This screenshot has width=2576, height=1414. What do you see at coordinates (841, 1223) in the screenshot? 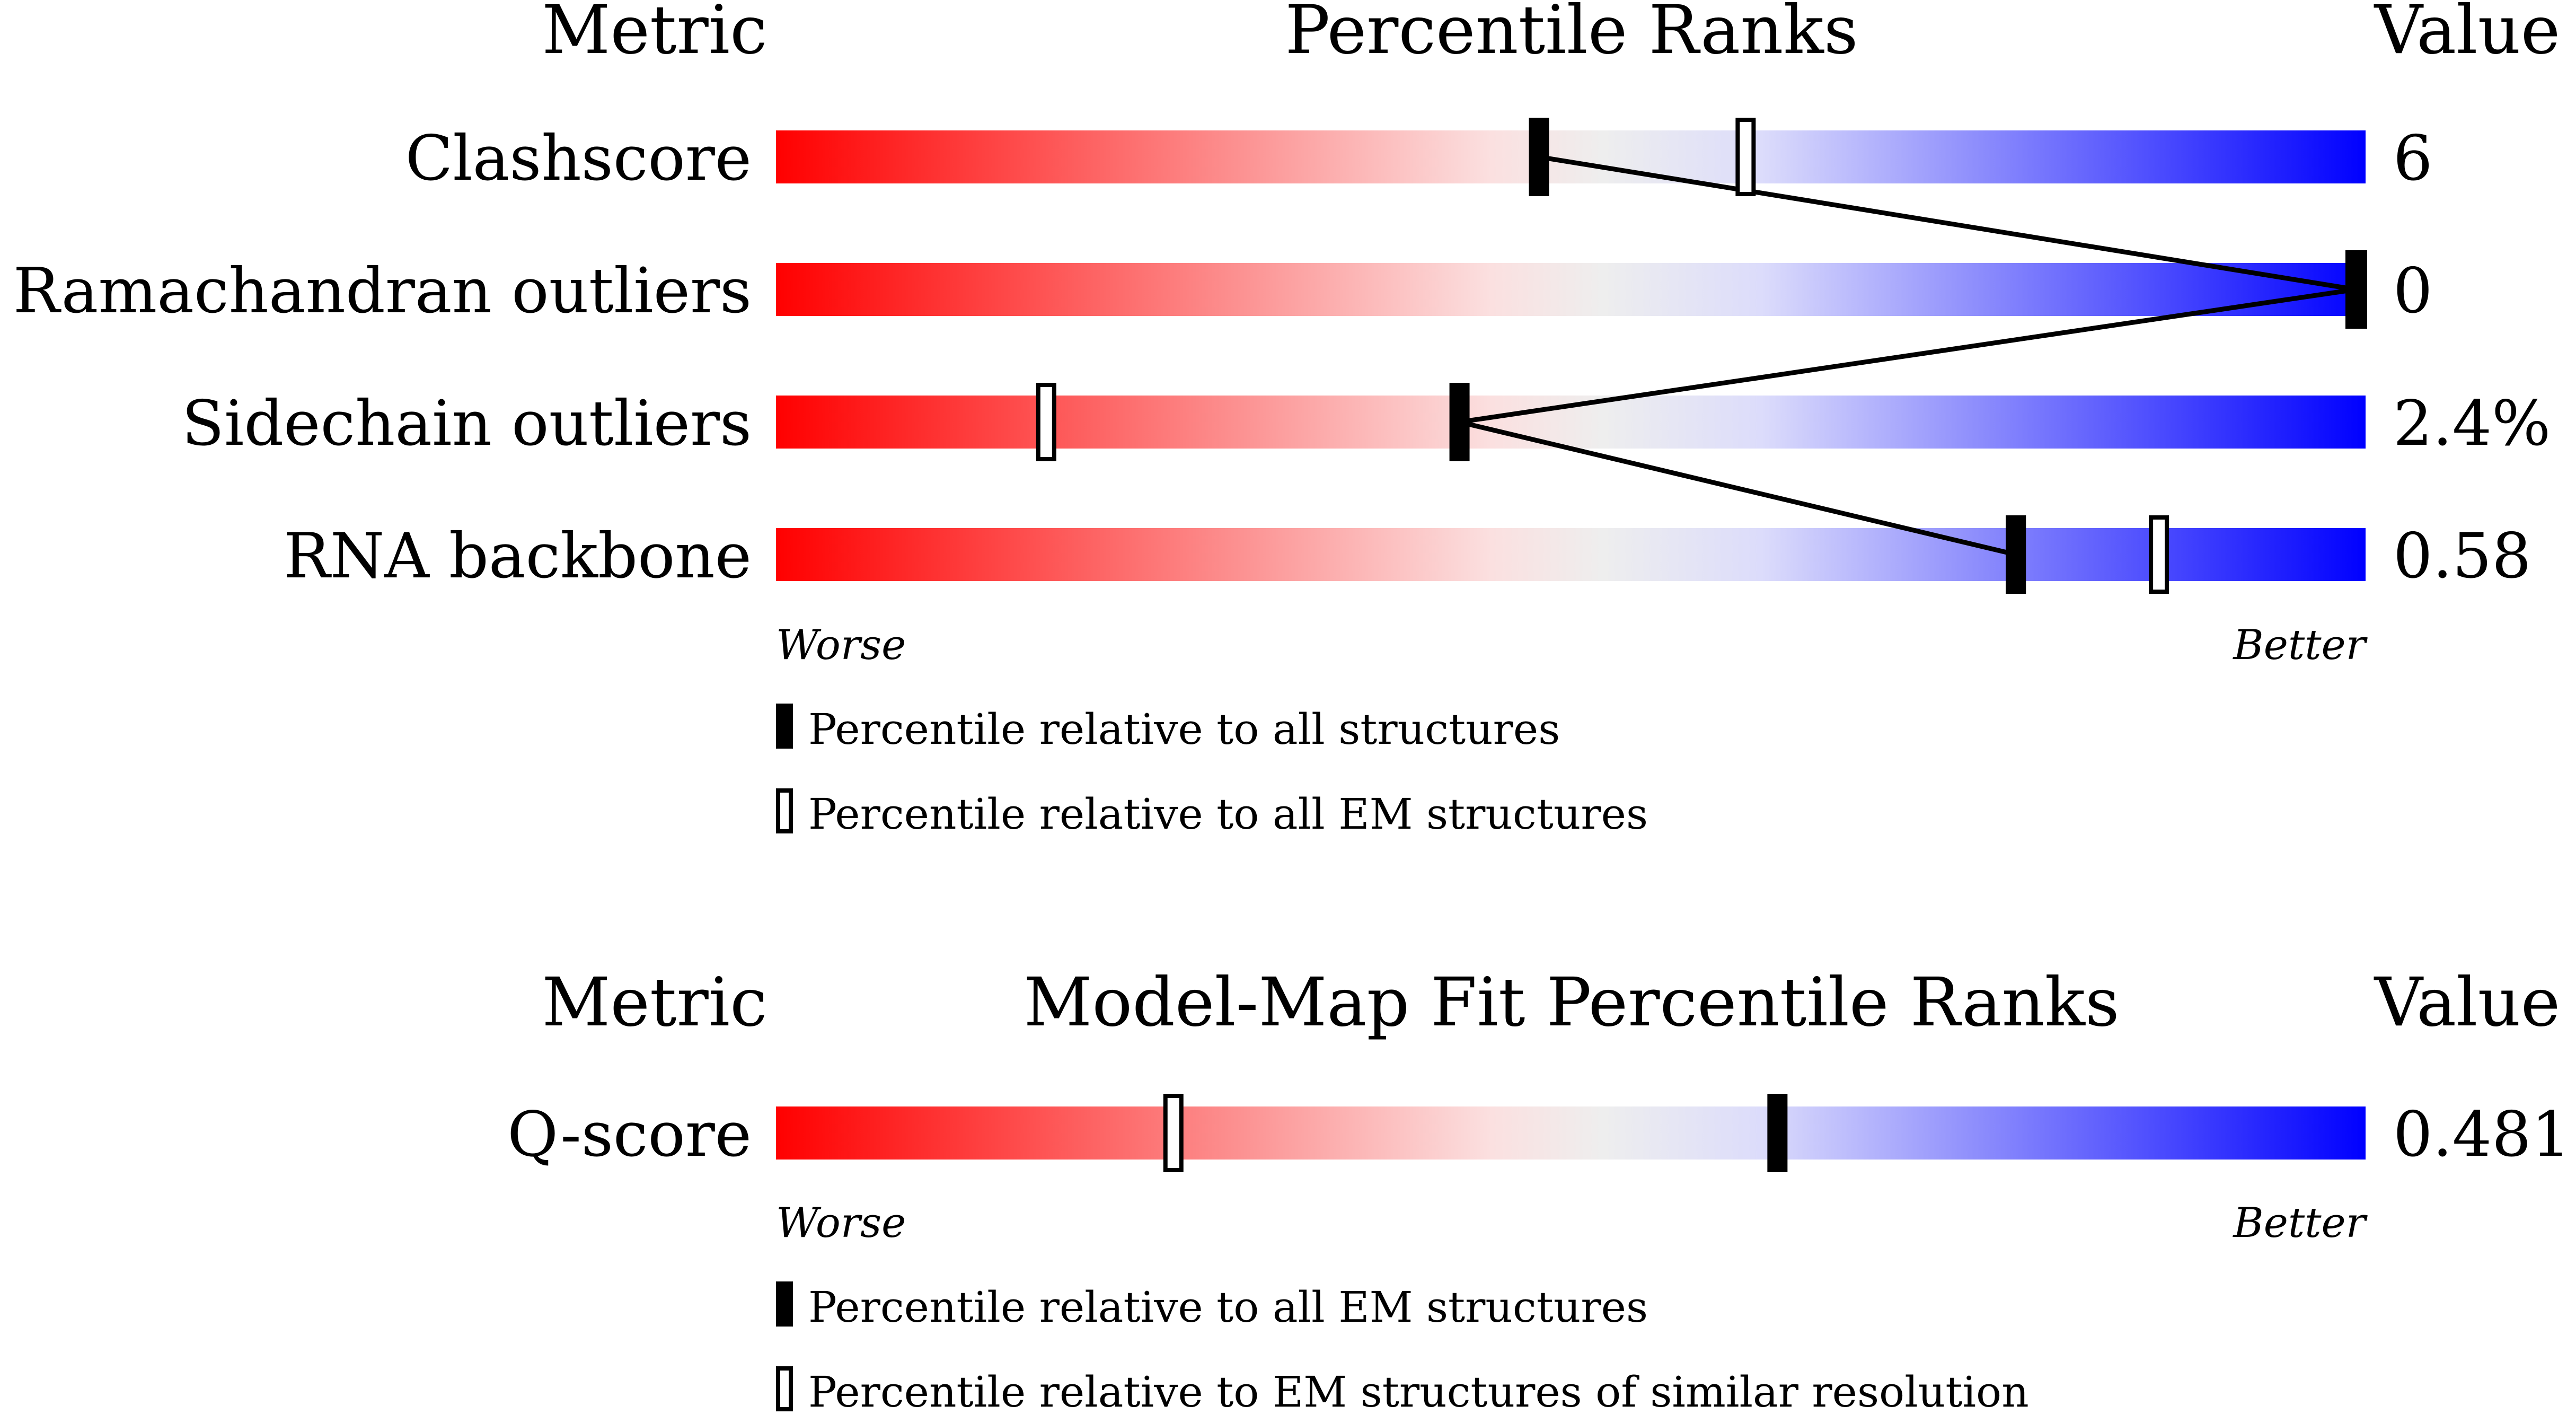
I see `panel2-worse-label: Worse` at bounding box center [841, 1223].